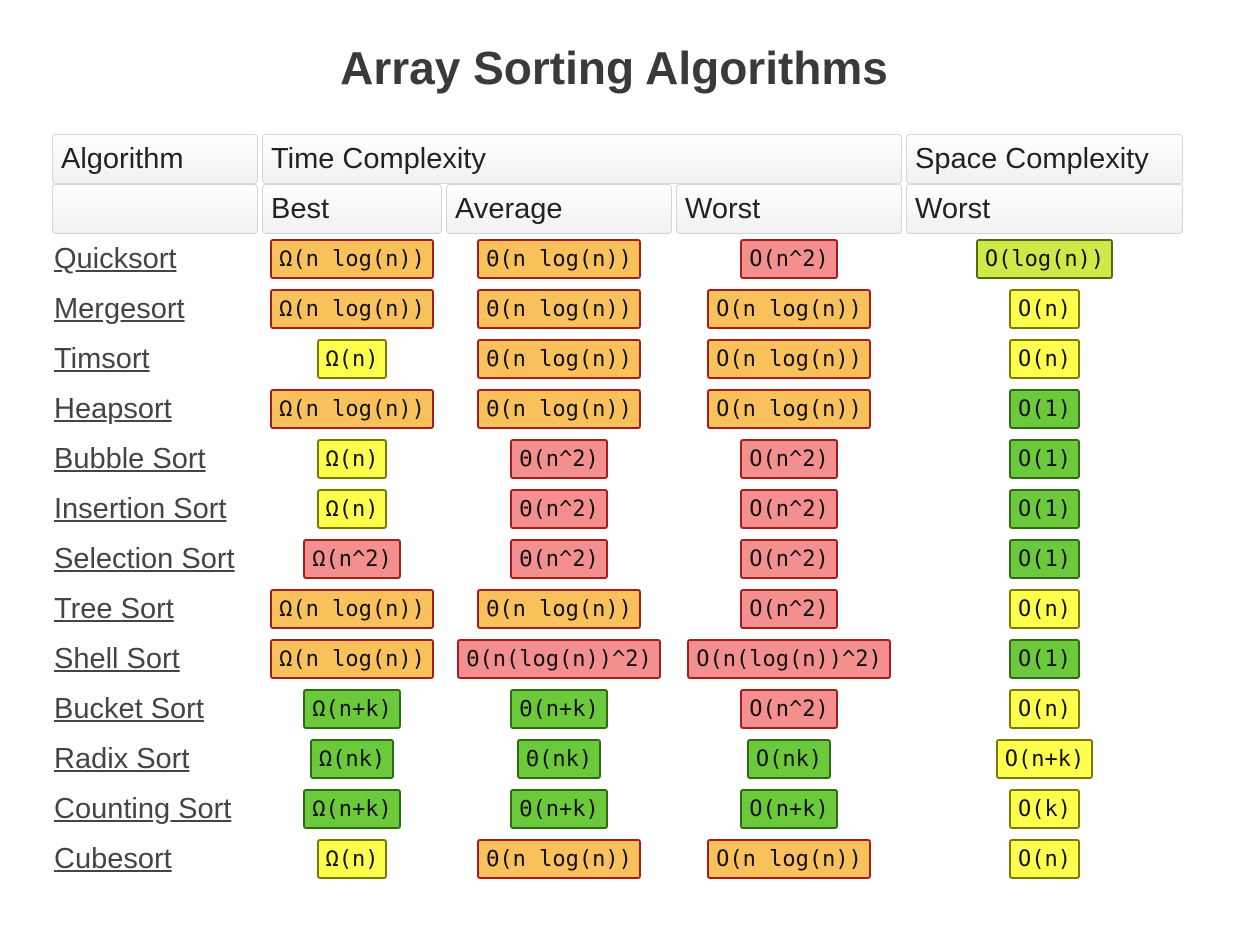  What do you see at coordinates (119, 308) in the screenshot?
I see `algorithm-link: Mergesort` at bounding box center [119, 308].